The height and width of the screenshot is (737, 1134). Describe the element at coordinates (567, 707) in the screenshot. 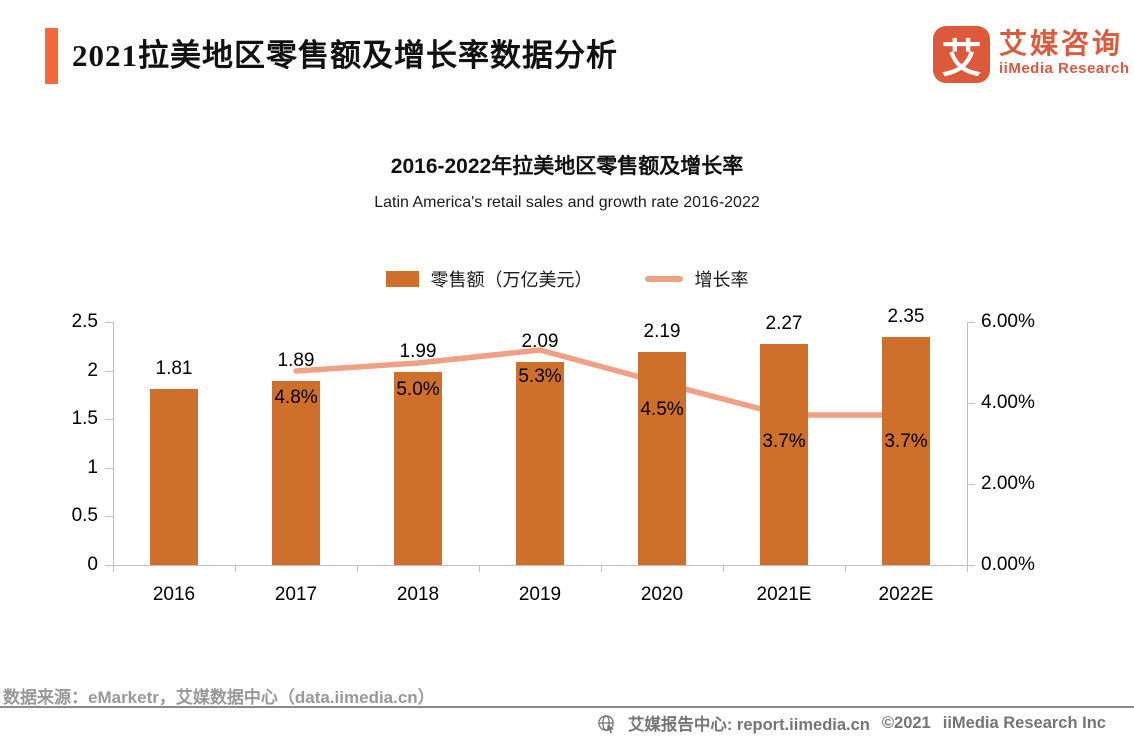

I see `footer-divider` at that location.